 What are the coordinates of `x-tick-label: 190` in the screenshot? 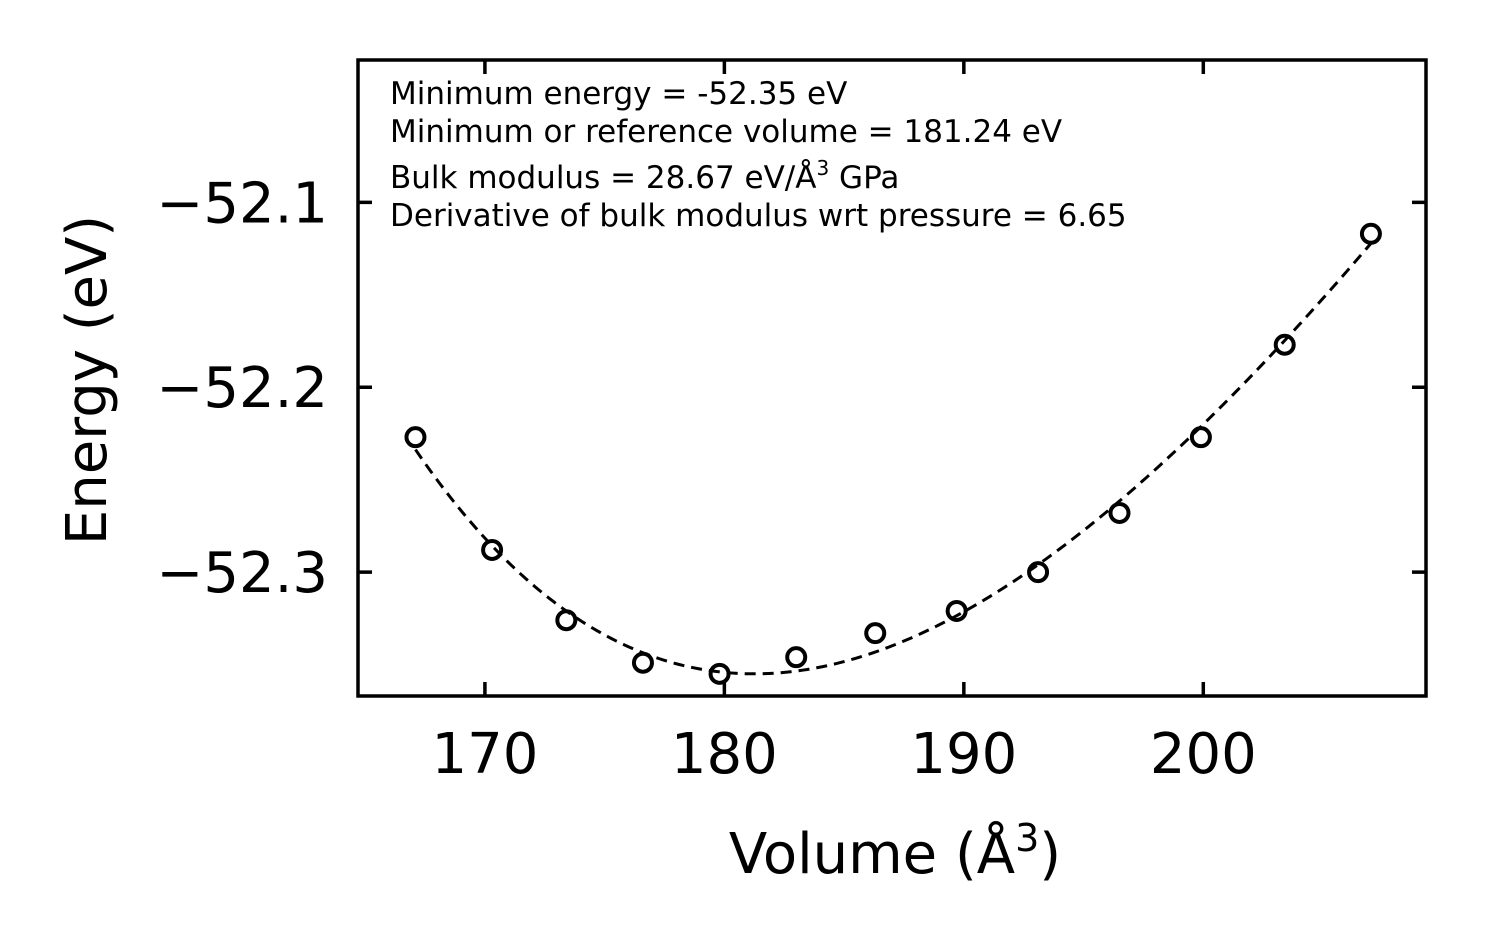 It's located at (963, 754).